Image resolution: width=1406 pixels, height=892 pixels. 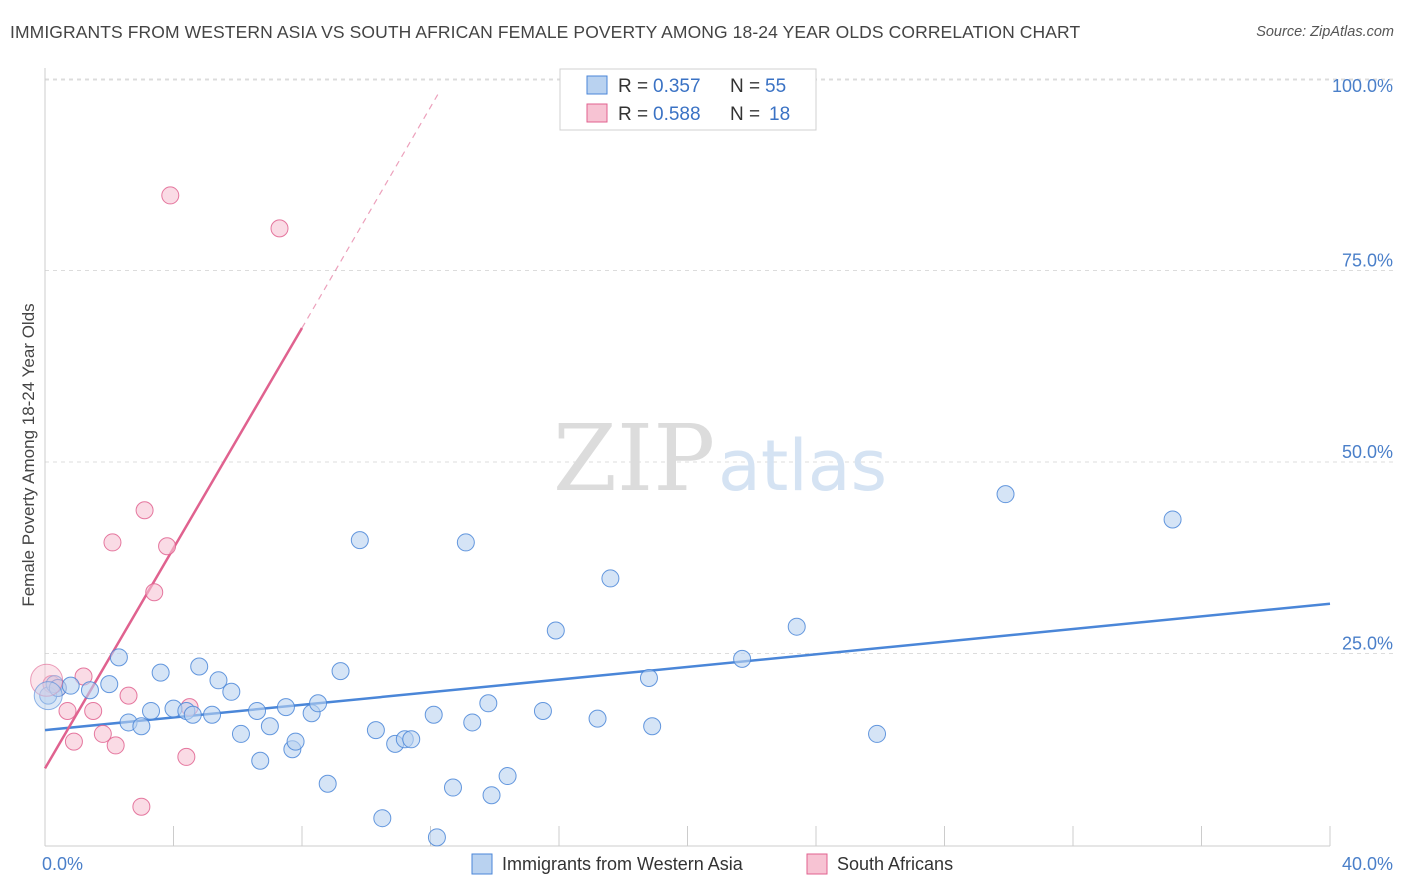 I want to click on legend-swatch-pink, so click(x=597, y=113).